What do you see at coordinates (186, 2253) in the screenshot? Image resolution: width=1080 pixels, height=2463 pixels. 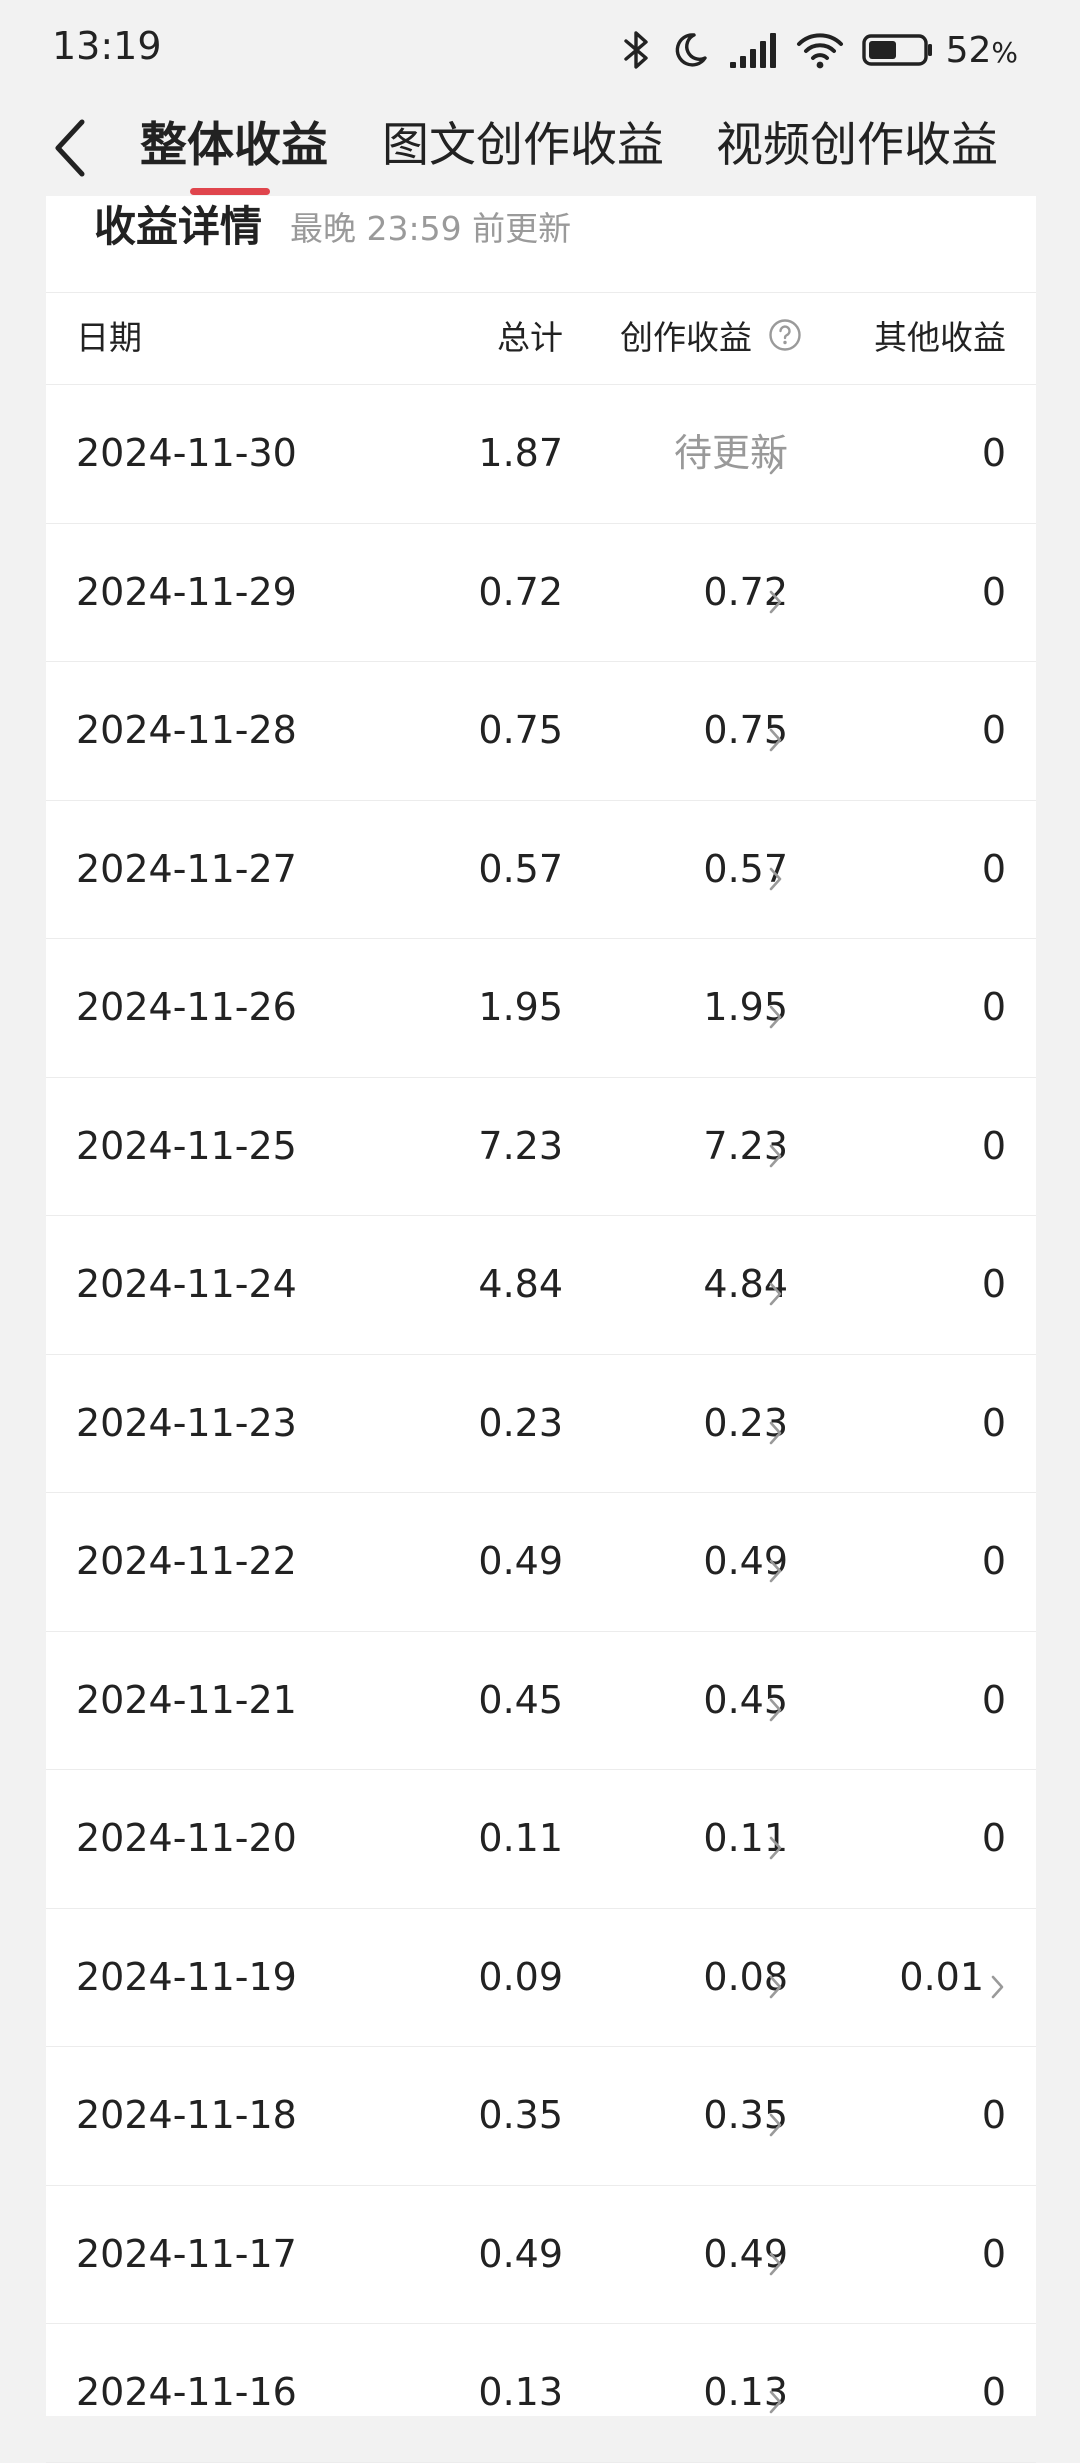 I see `row-date: 2024-11-17` at bounding box center [186, 2253].